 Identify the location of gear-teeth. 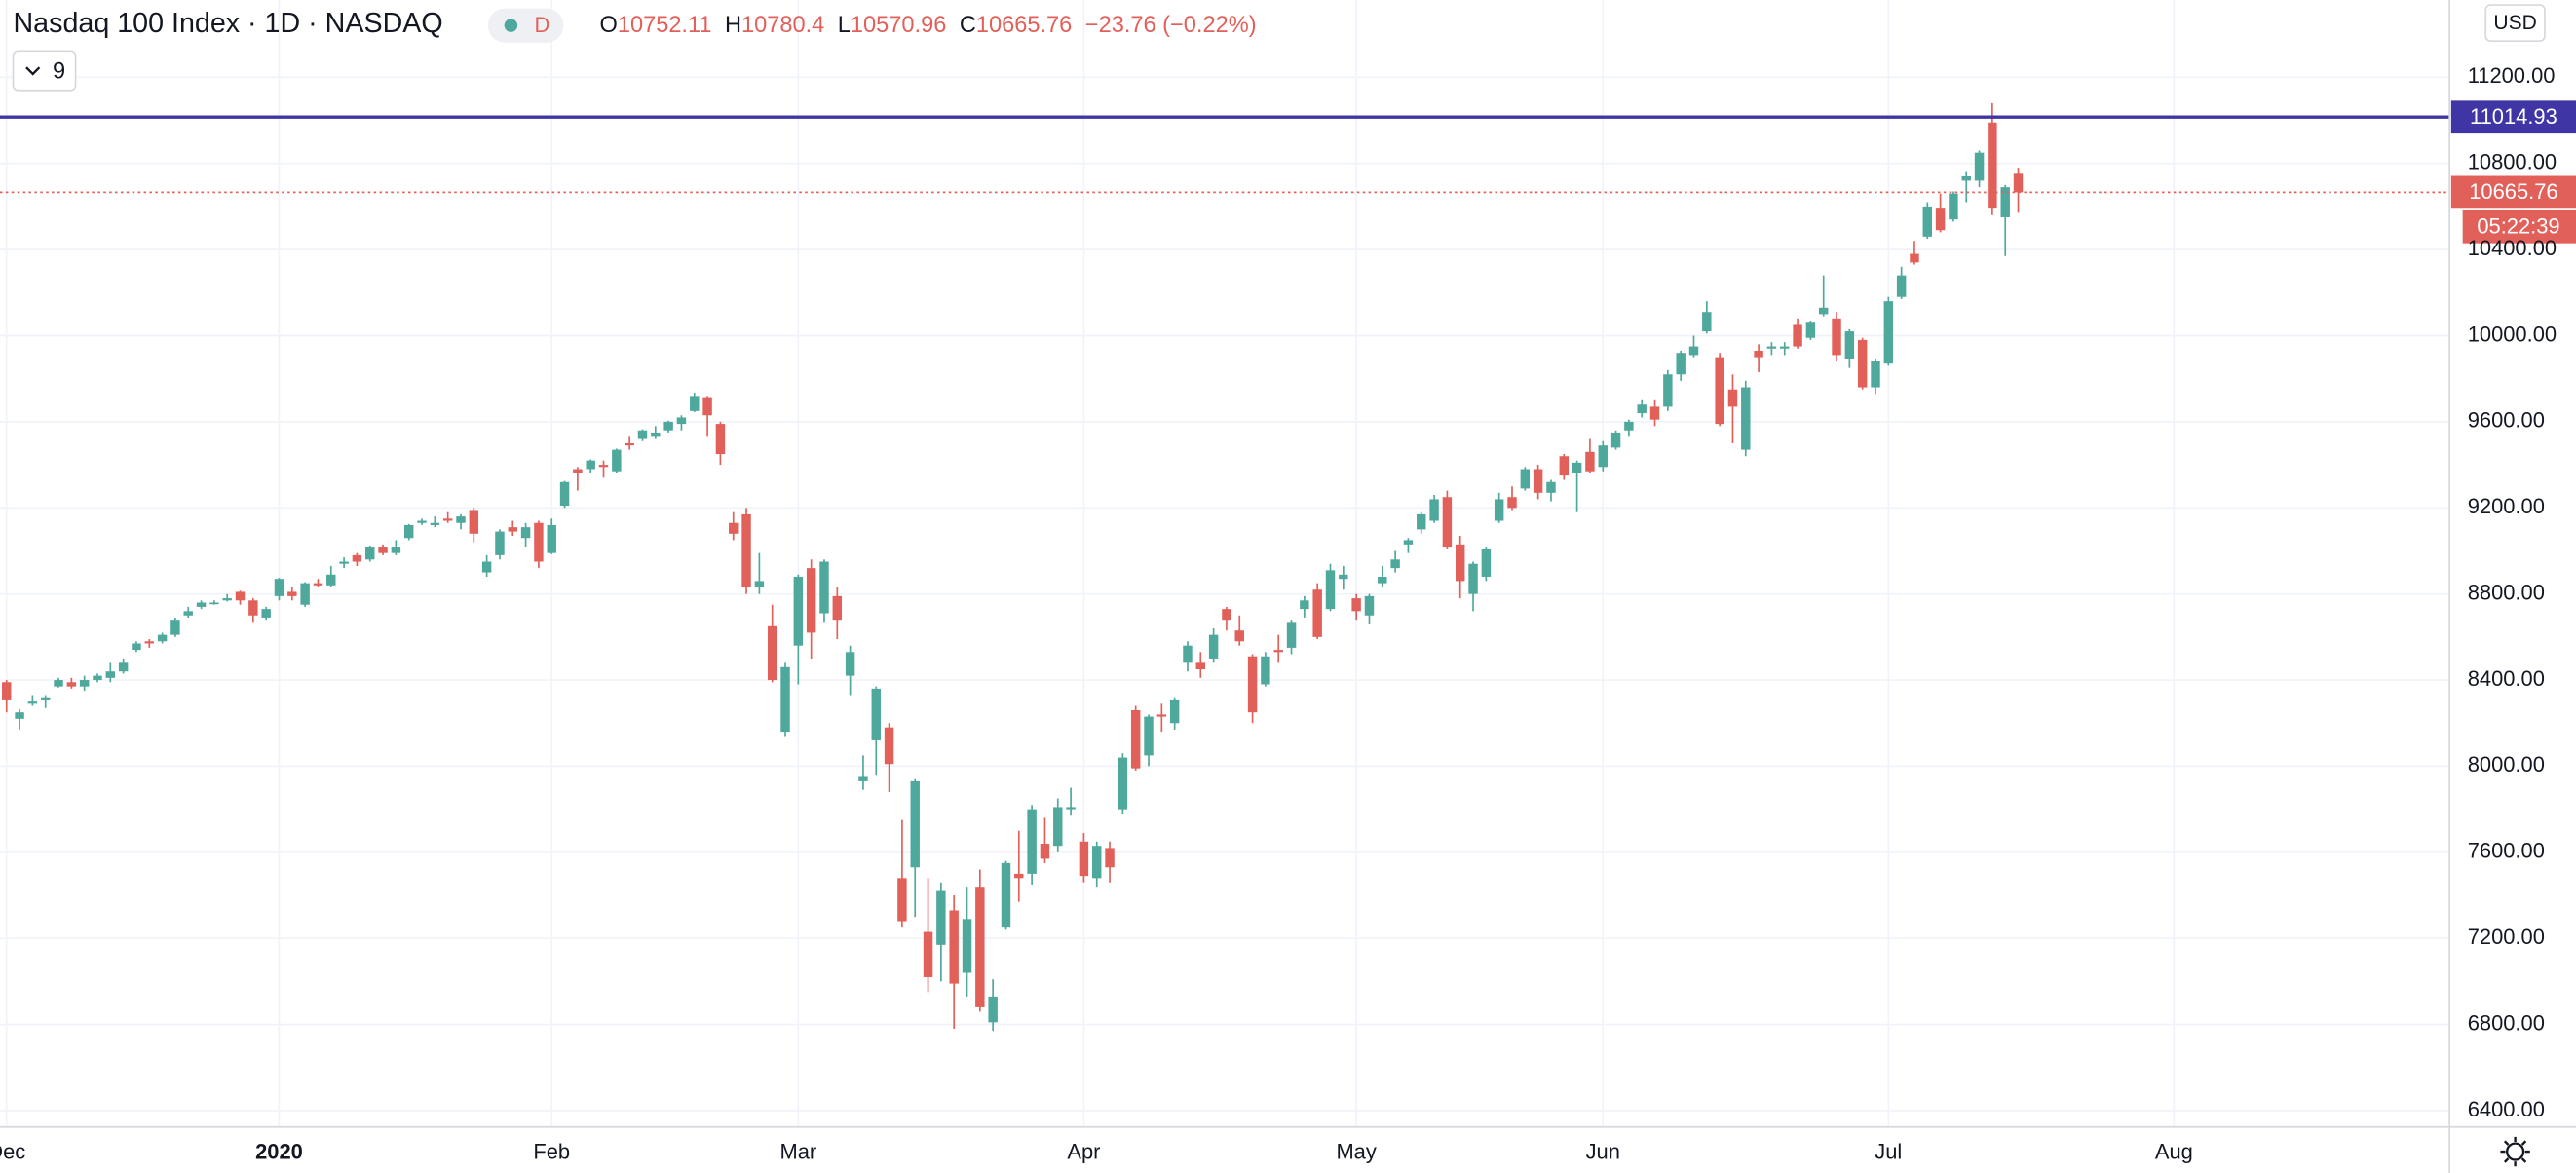
(2515, 1151).